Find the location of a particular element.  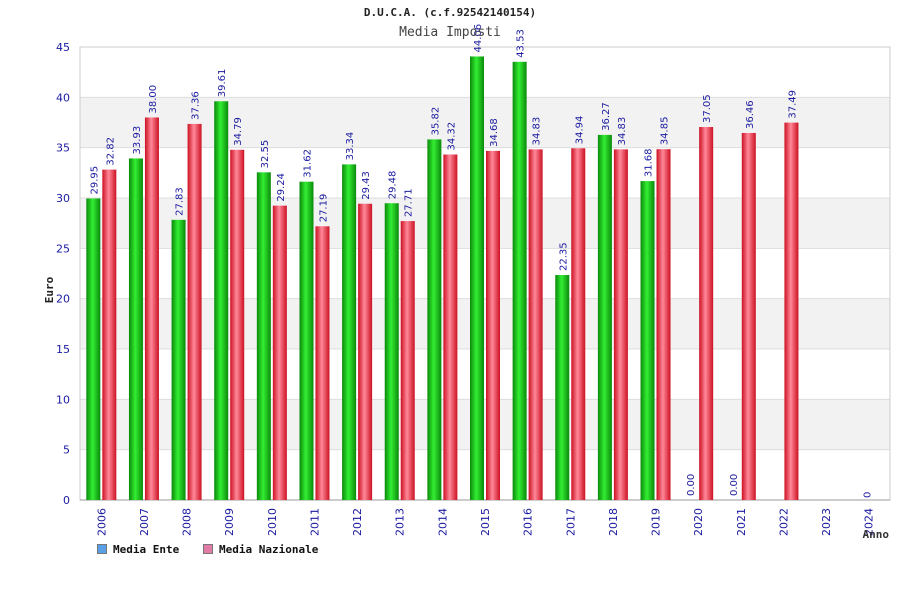

data-label: 33.93 is located at coordinates (137, 140).